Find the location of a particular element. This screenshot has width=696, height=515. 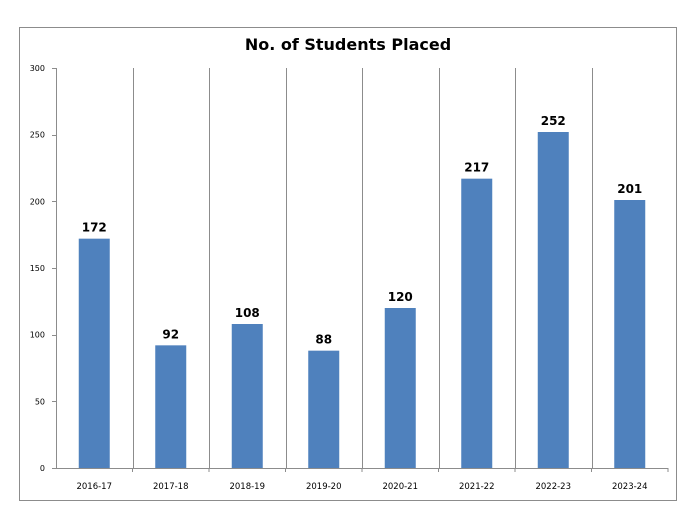

y-tick-label: 300 is located at coordinates (37, 68).